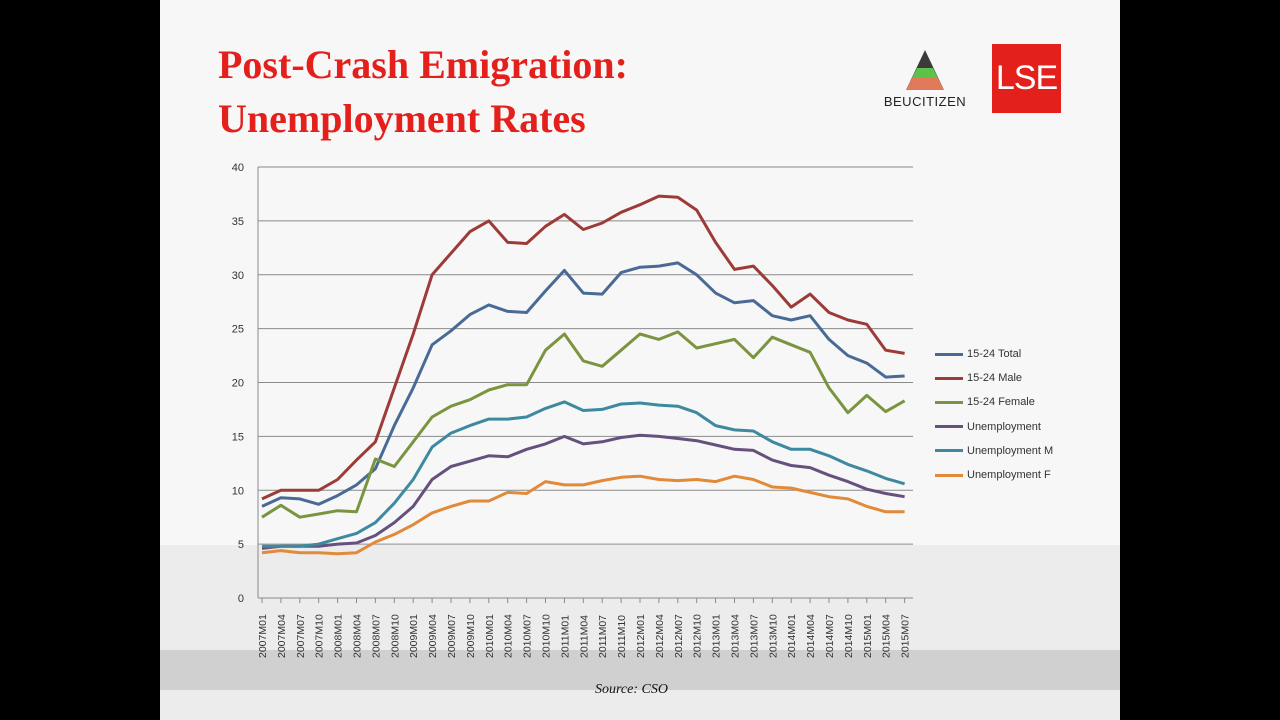 The height and width of the screenshot is (720, 1280). What do you see at coordinates (423, 64) in the screenshot?
I see `title-line-1: Post-Crash Emigration:` at bounding box center [423, 64].